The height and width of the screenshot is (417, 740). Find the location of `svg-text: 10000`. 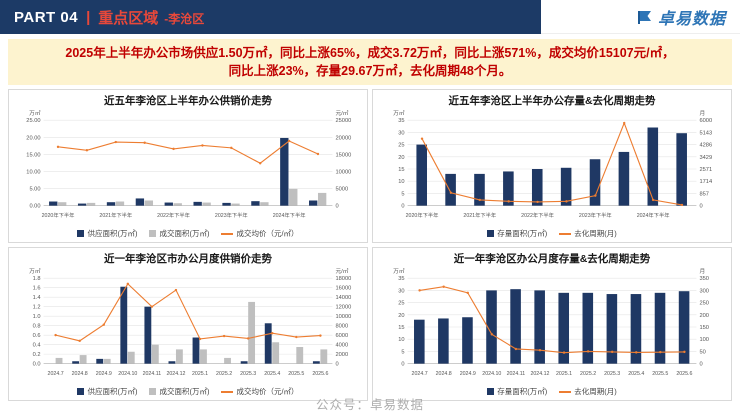

svg-text: 10000 is located at coordinates (343, 317).